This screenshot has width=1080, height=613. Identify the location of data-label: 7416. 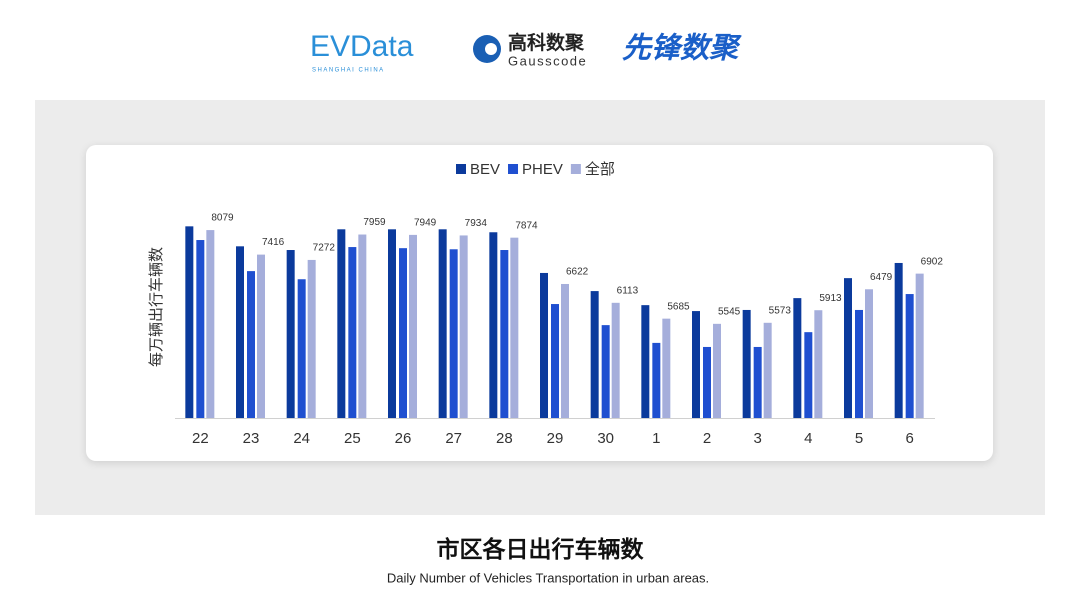
(273, 242).